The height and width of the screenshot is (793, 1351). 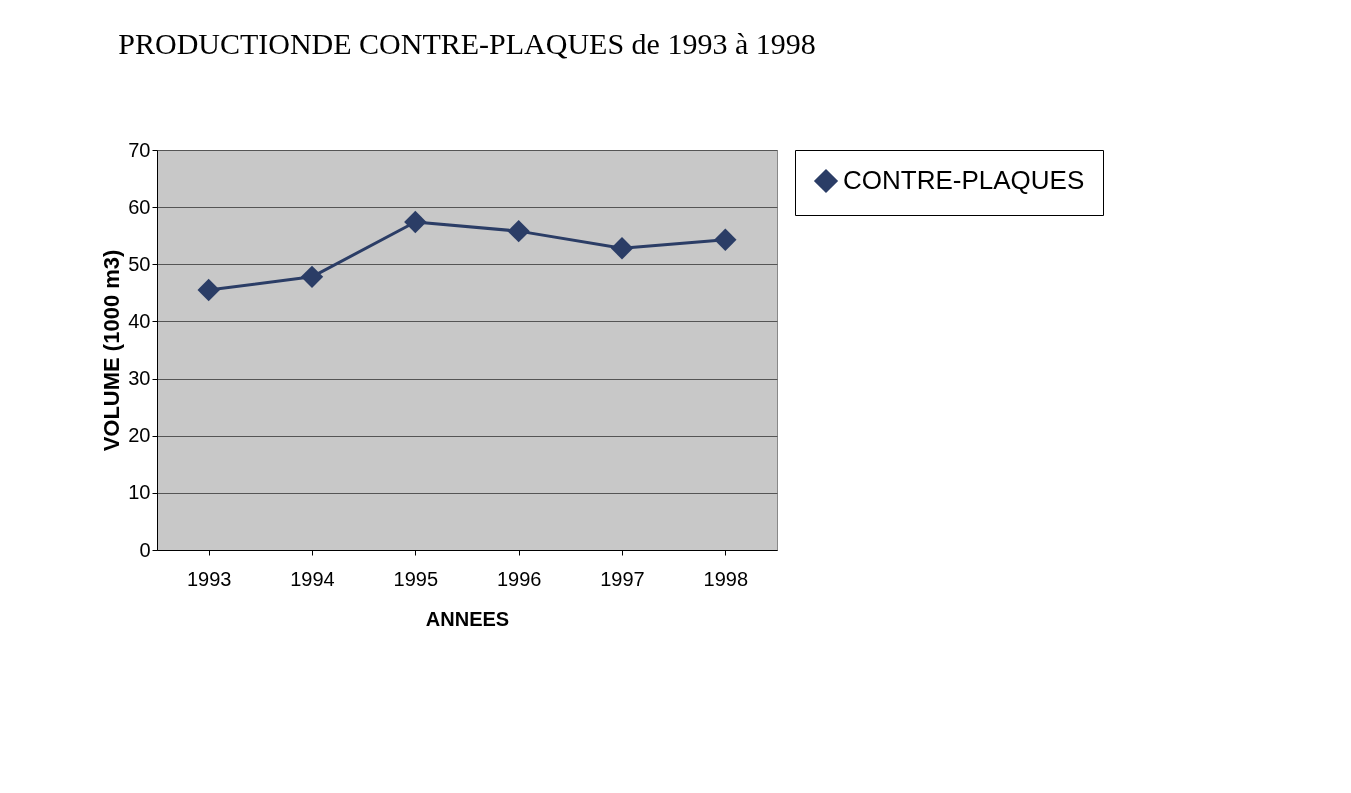 I want to click on x-axis-title: ANNEES, so click(x=467, y=618).